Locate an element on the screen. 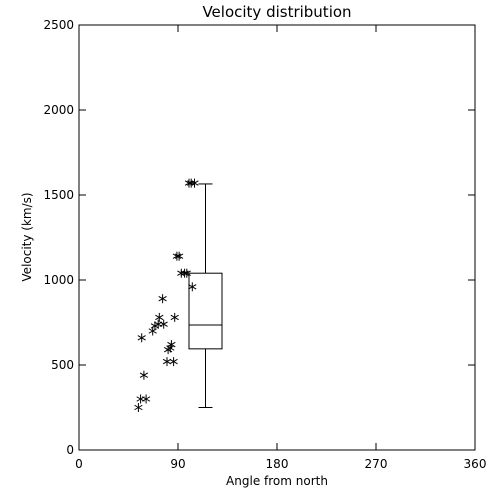  x-tick-label: 180 is located at coordinates (277, 464).